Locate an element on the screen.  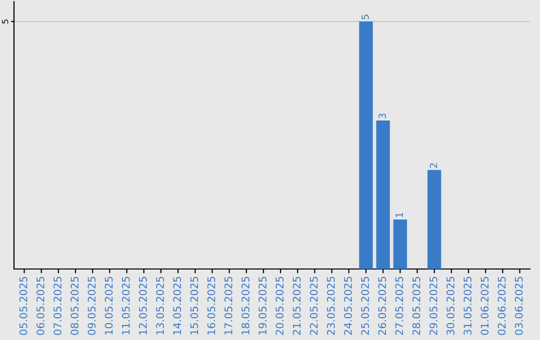
x-tick-label: 15.05.2025 is located at coordinates (194, 305).